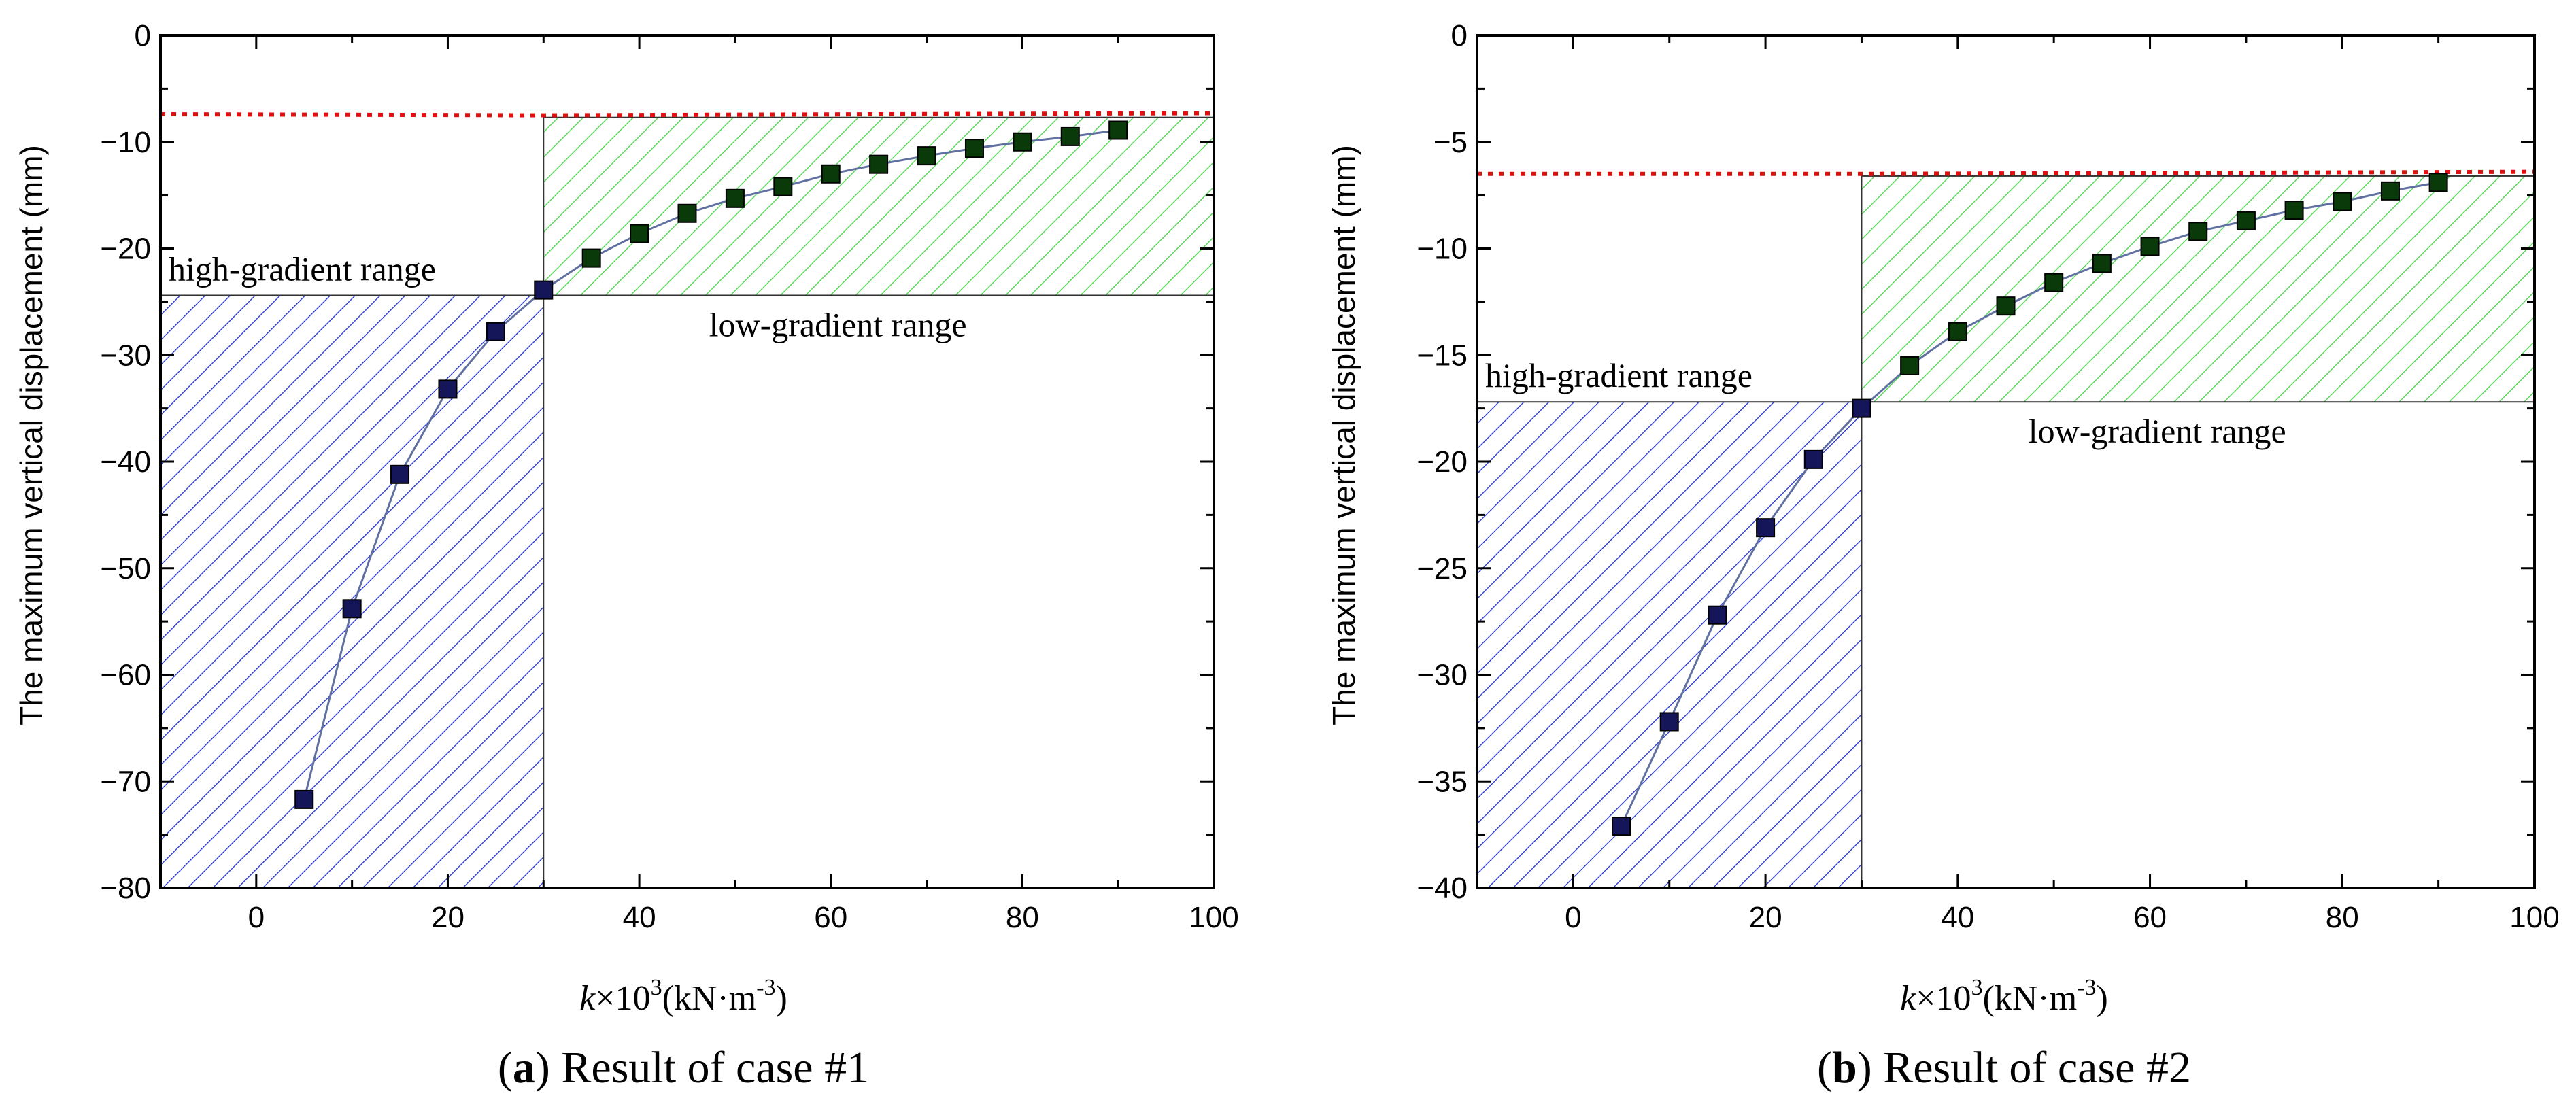 This screenshot has width=2576, height=1115. Describe the element at coordinates (1844, 1068) in the screenshot. I see `panel-letter: b` at that location.